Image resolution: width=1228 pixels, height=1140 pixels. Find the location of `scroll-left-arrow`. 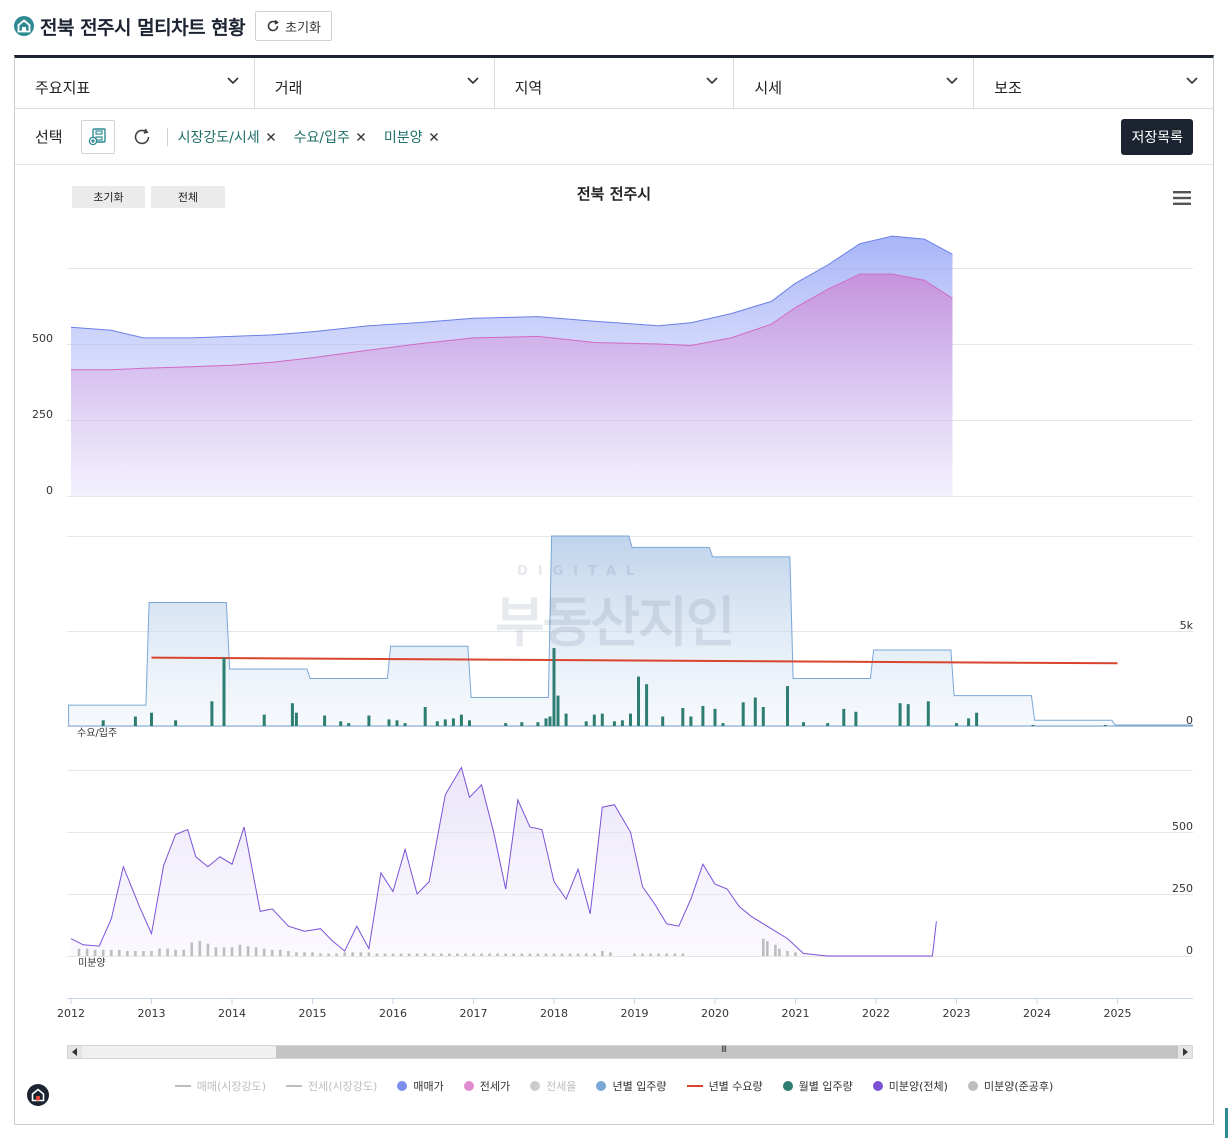

scroll-left-arrow is located at coordinates (75, 1052).